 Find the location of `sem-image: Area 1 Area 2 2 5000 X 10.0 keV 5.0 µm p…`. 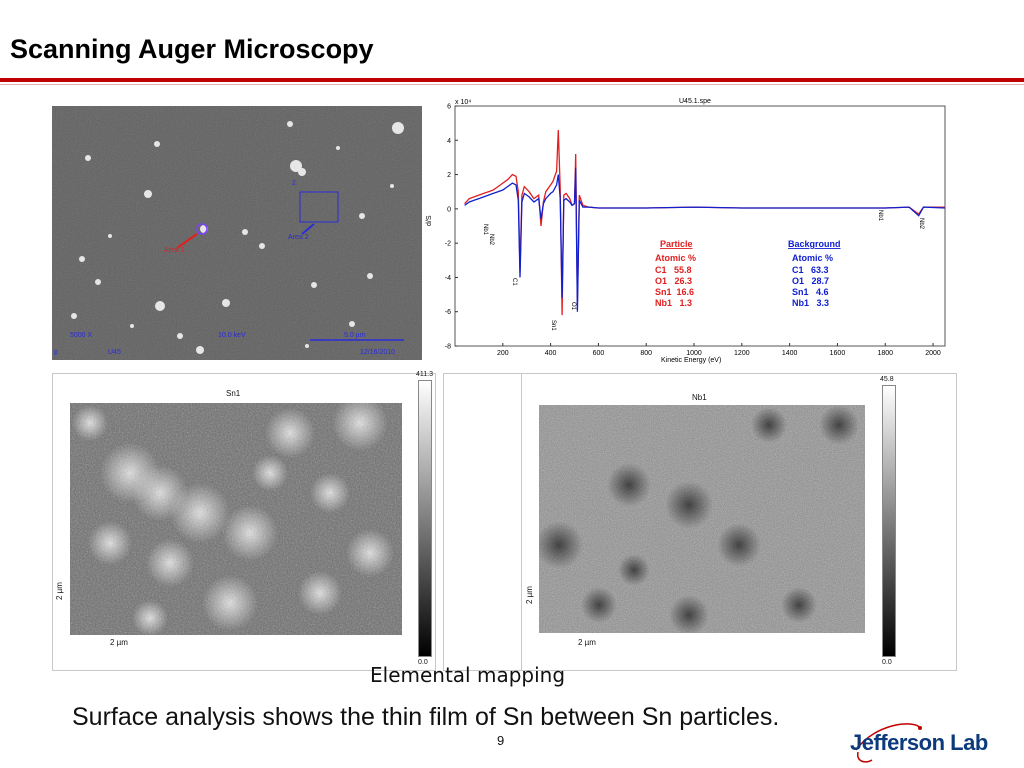

sem-image: Area 1 Area 2 2 5000 X 10.0 keV 5.0 µm p… is located at coordinates (237, 233).